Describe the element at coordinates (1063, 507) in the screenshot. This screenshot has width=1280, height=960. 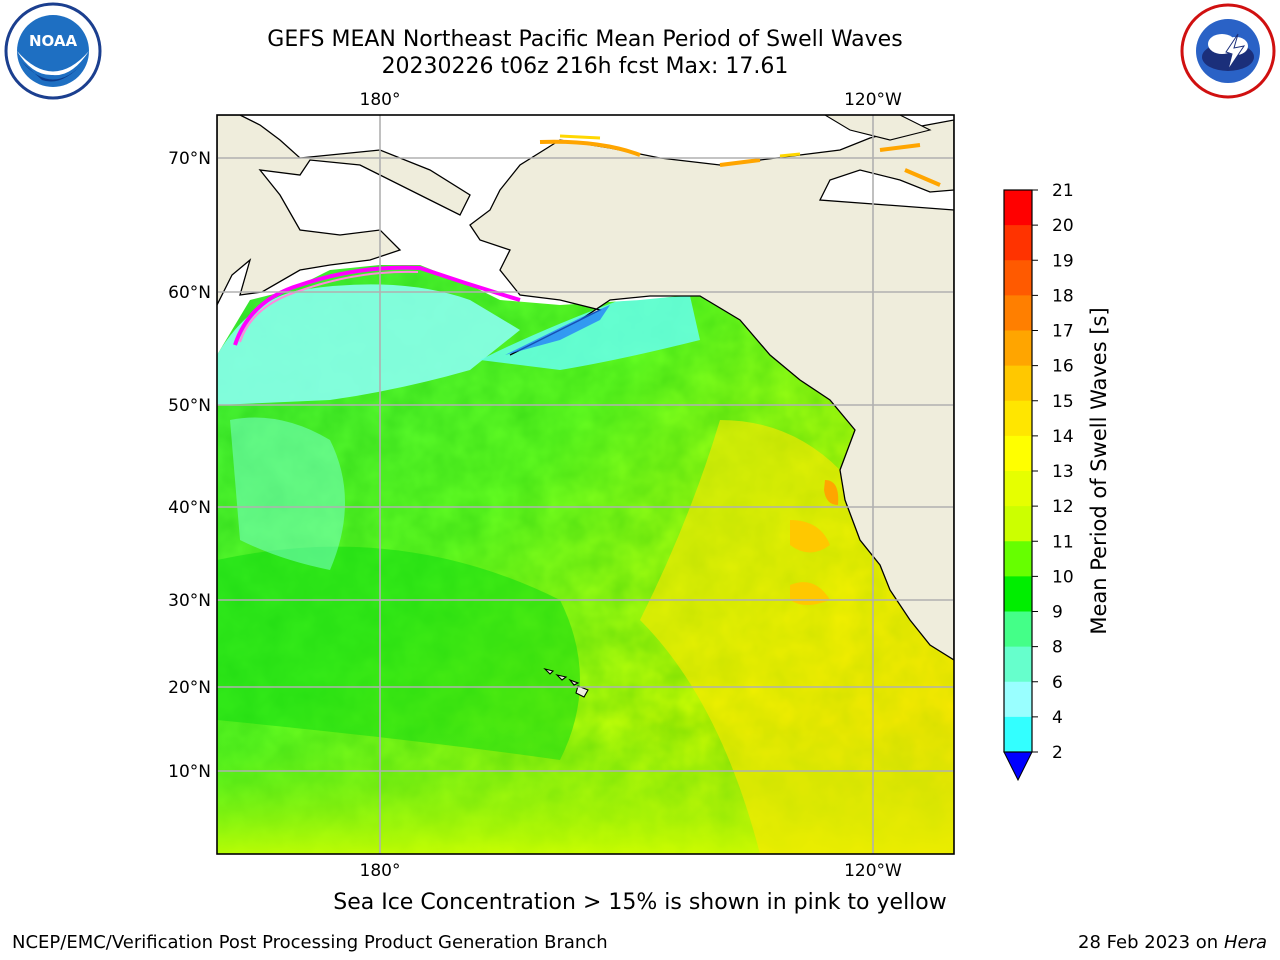
I see `colorbar-tick-label: 12` at that location.